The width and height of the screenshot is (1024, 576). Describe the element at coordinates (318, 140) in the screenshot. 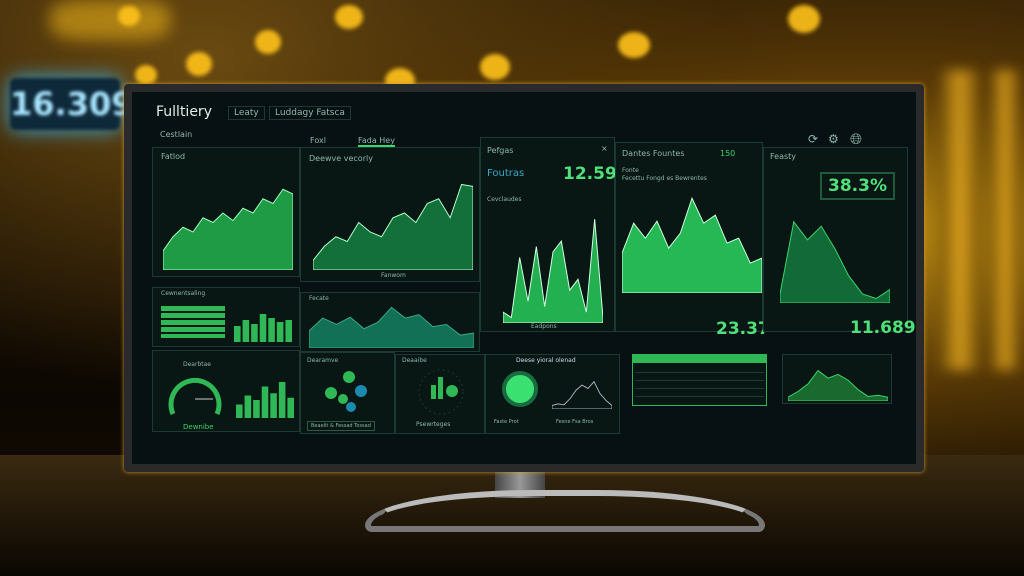

I see `tab-foxl: Foxl` at that location.